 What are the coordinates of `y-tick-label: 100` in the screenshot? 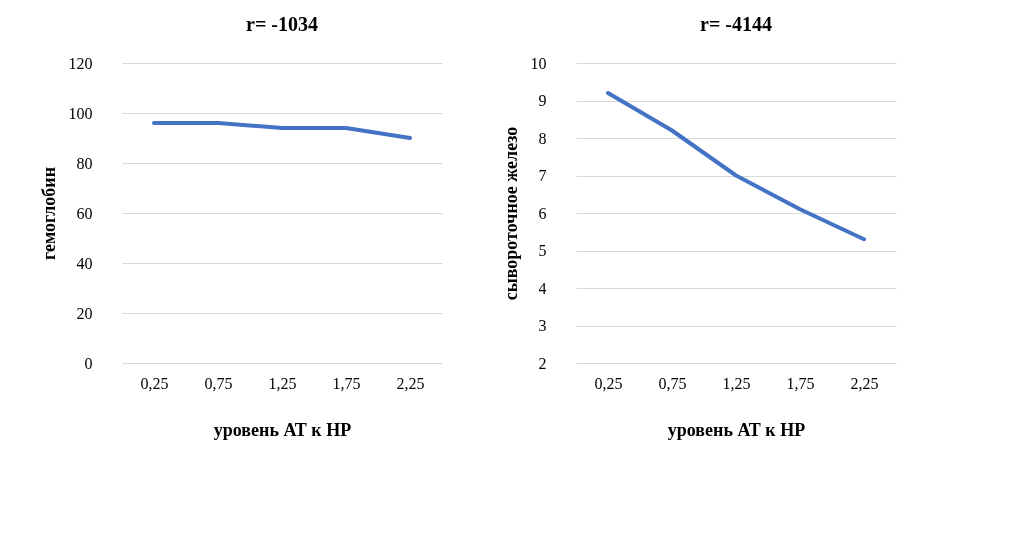 It's located at (80, 113).